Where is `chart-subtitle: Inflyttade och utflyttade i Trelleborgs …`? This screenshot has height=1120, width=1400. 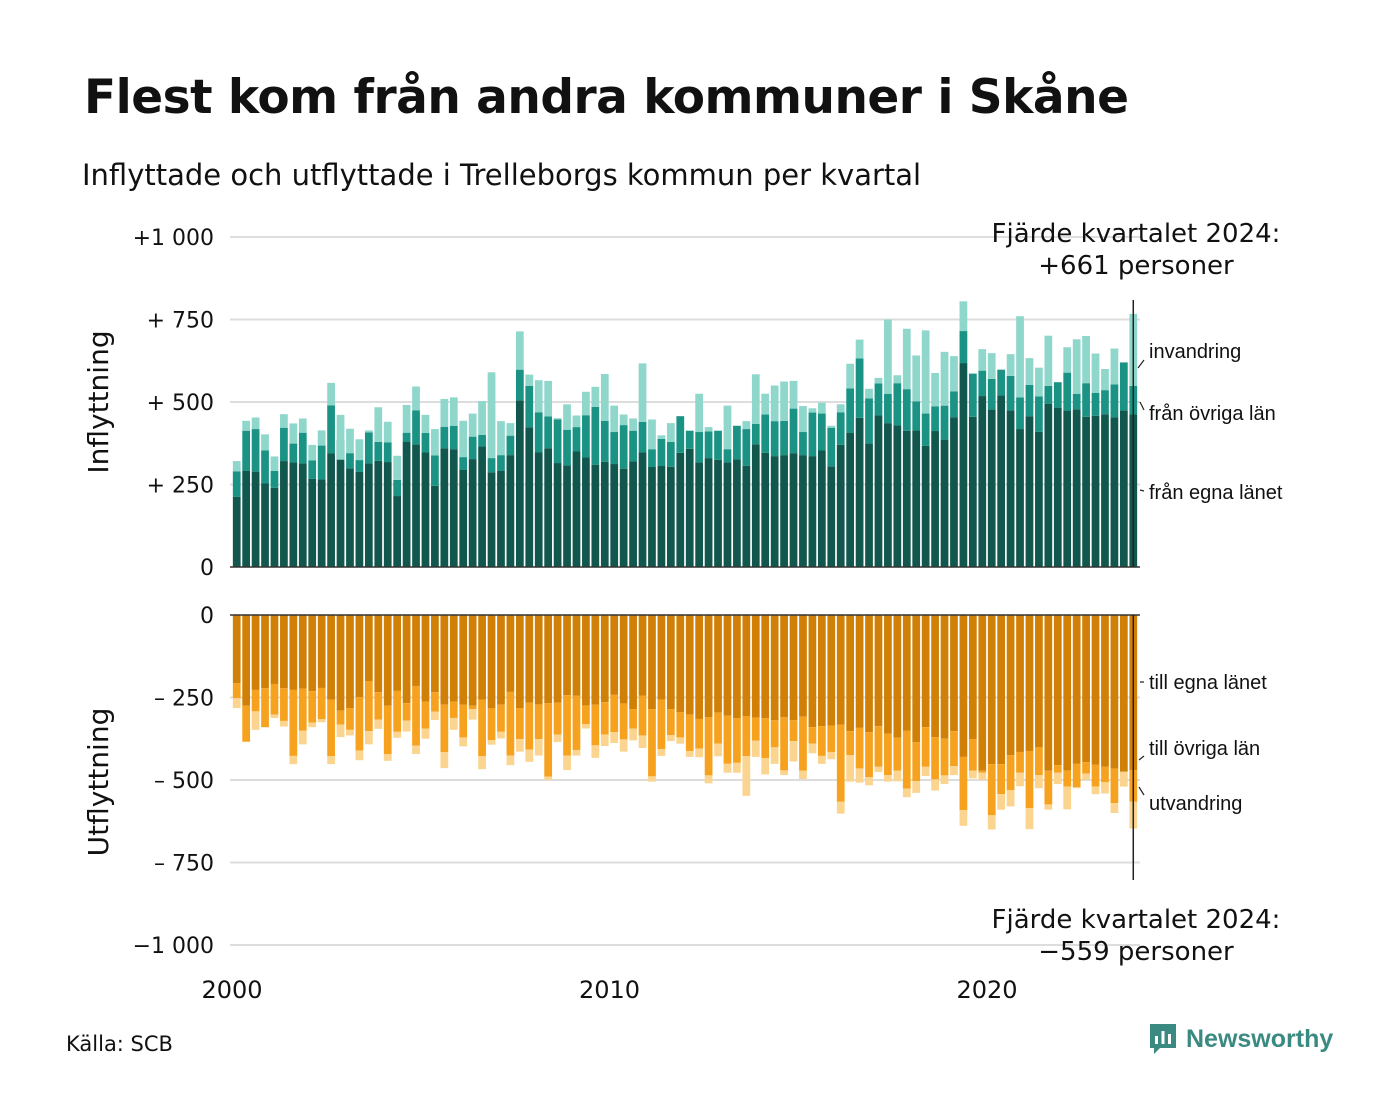
chart-subtitle: Inflyttade och utflyttade i Trelleborgs … is located at coordinates (502, 175).